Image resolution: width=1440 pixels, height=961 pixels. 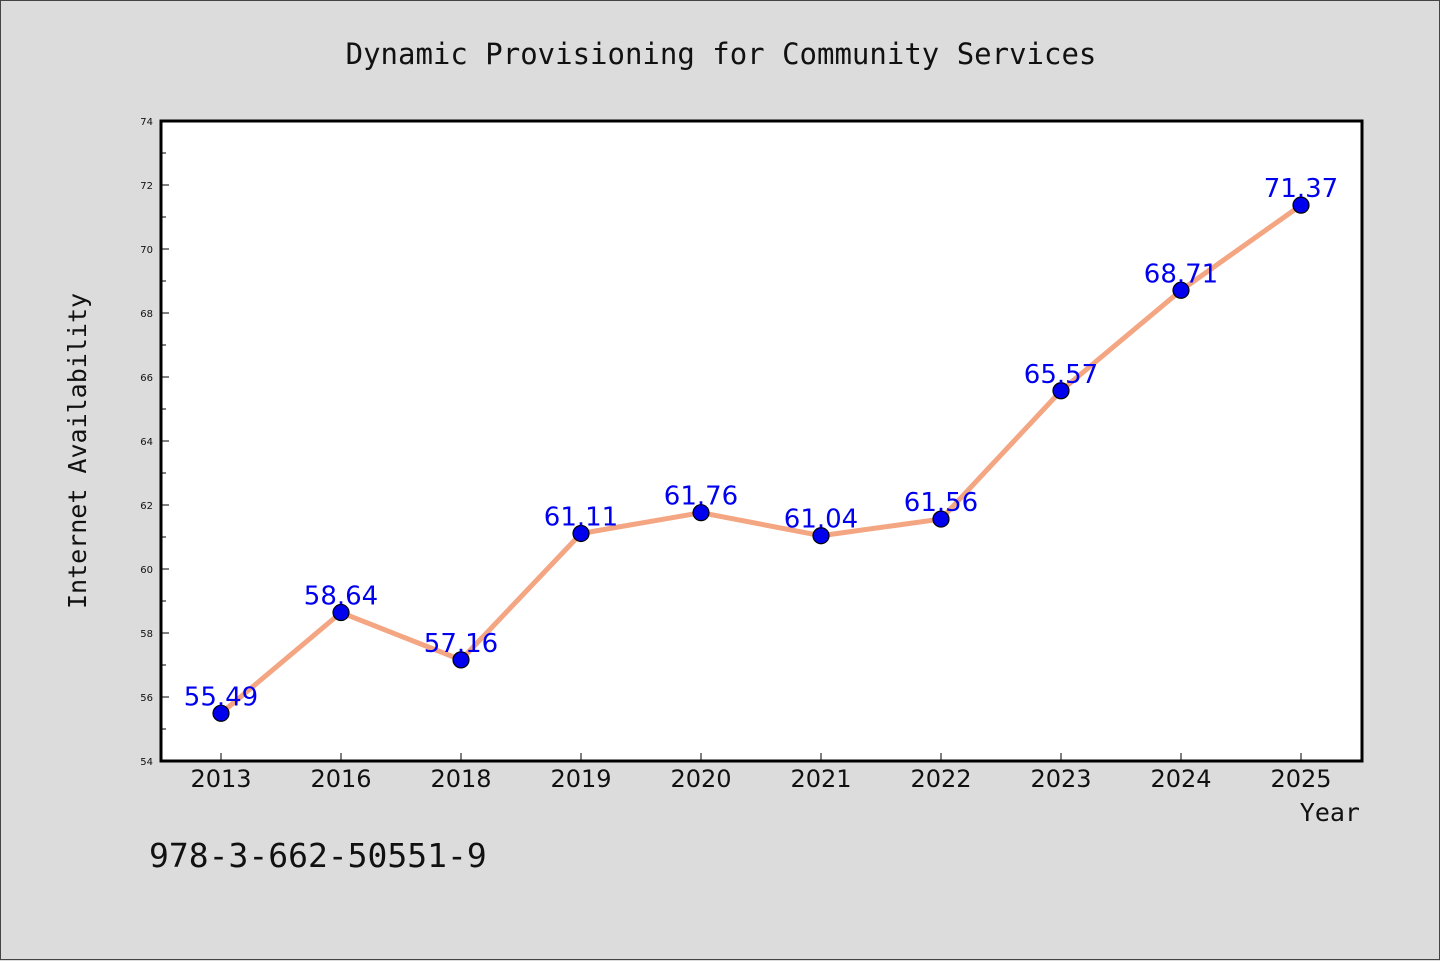 I want to click on x-tick-label: 2020, so click(x=700, y=779).